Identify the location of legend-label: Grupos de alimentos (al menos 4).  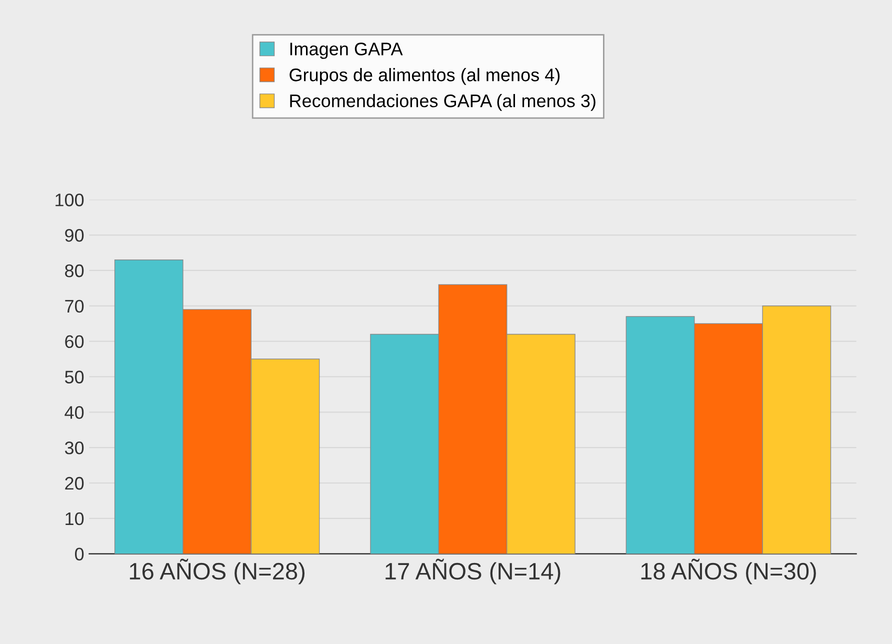
(425, 76).